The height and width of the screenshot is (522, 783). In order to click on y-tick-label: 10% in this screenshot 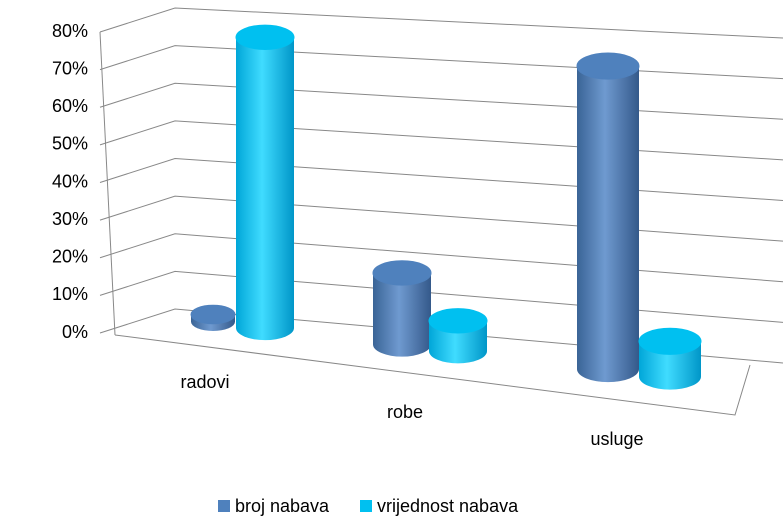, I will do `click(70, 294)`.